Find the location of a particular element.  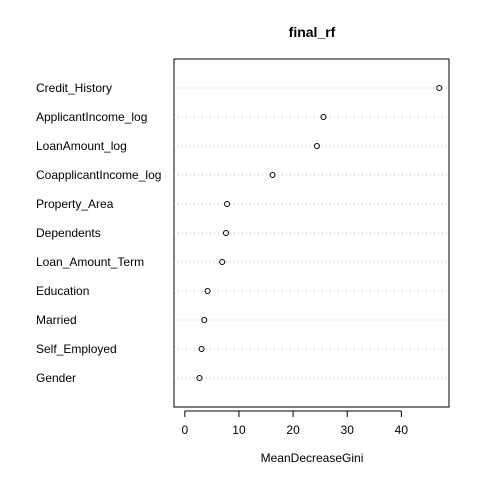

chart-title: final_rf is located at coordinates (312, 32).